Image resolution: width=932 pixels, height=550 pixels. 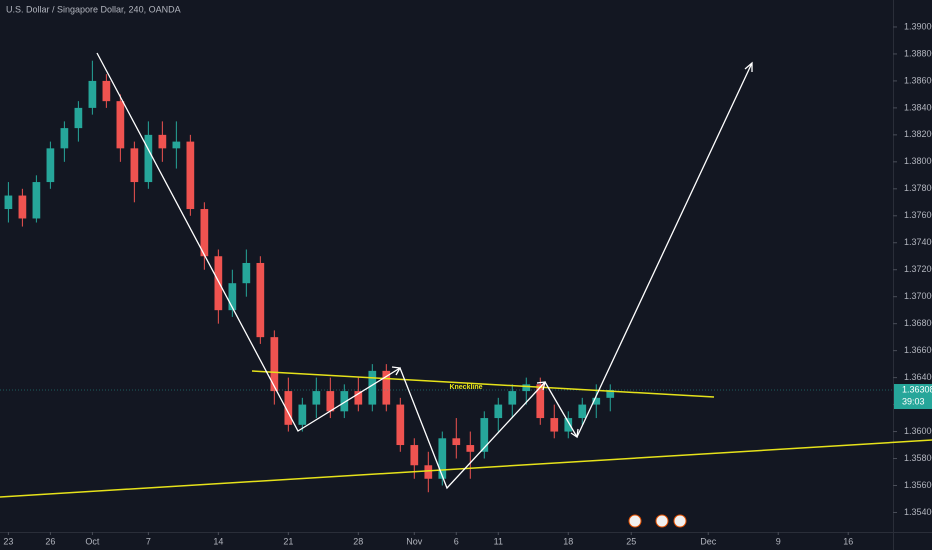 What do you see at coordinates (778, 541) in the screenshot?
I see `x-tick-label: 9` at bounding box center [778, 541].